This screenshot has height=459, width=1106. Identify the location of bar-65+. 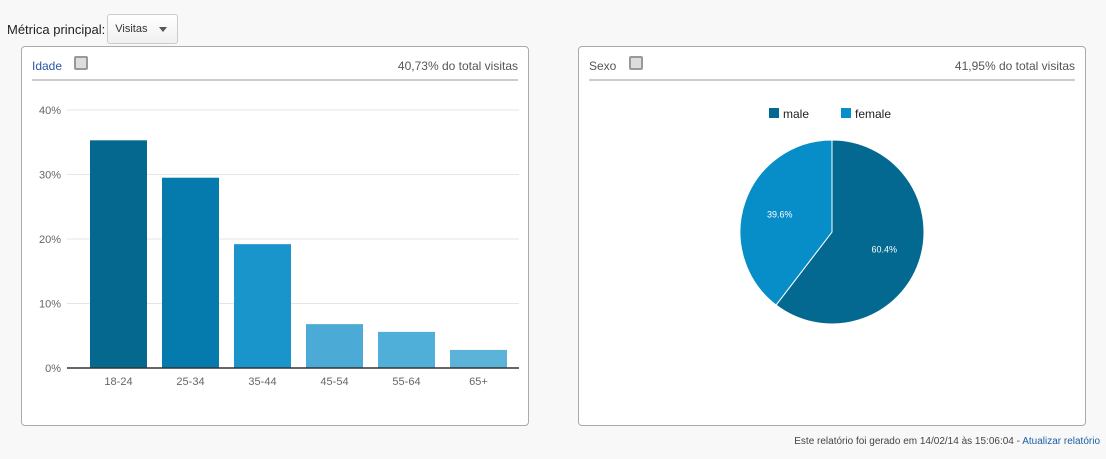
(478, 358).